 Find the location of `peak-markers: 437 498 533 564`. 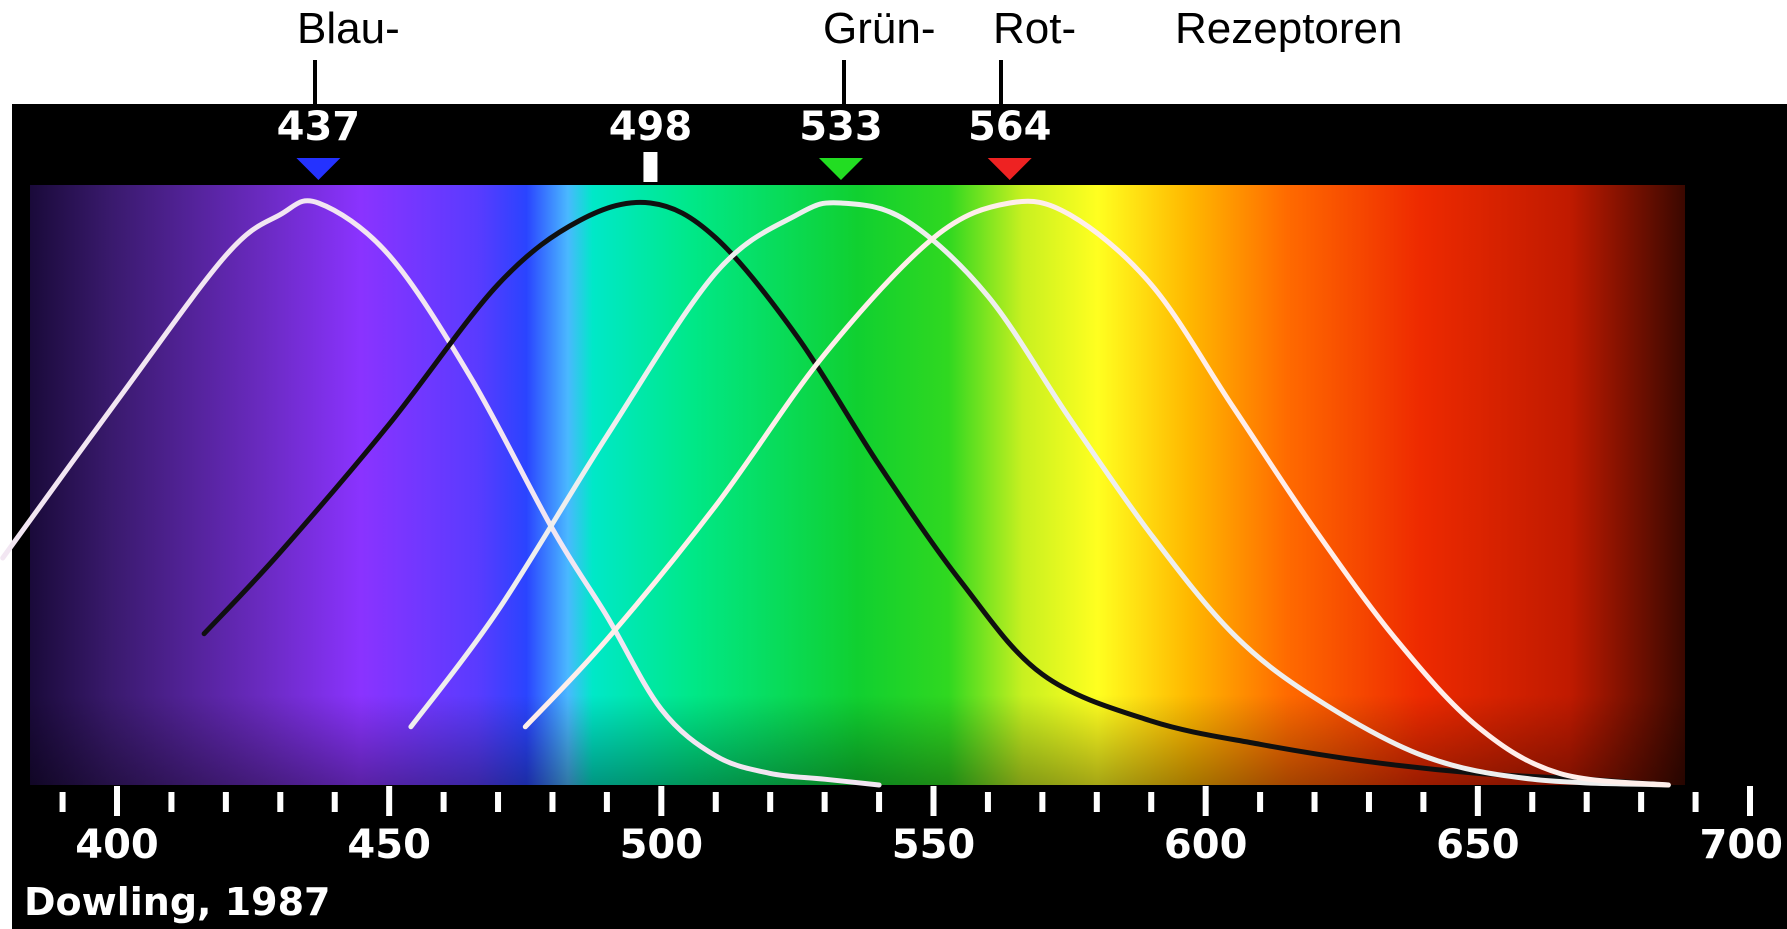

peak-markers: 437 498 533 564 is located at coordinates (664, 143).